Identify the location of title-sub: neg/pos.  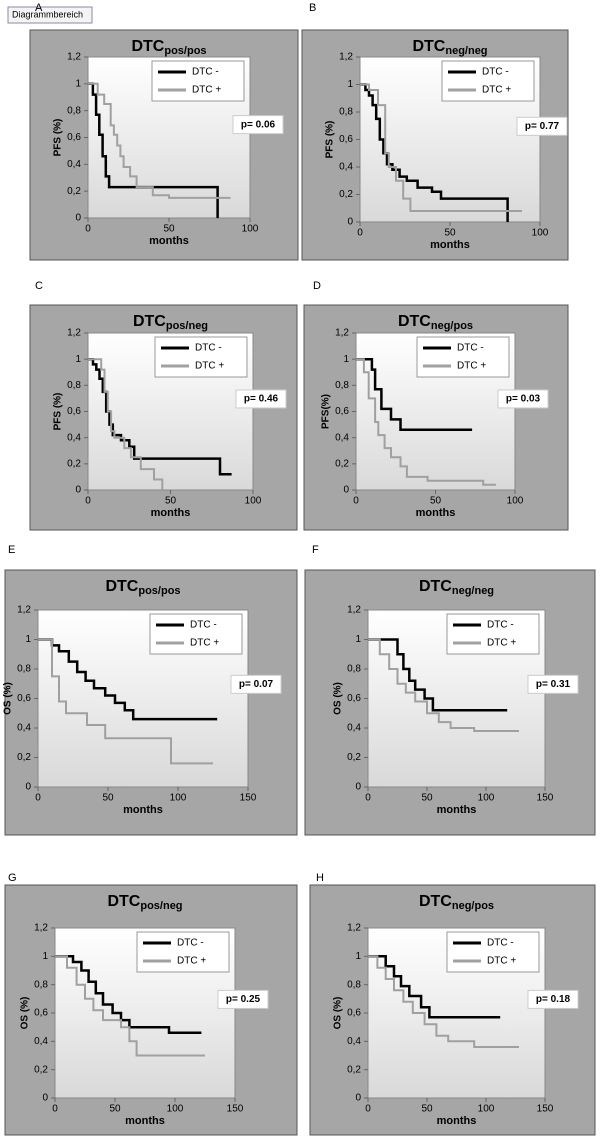
(452, 326).